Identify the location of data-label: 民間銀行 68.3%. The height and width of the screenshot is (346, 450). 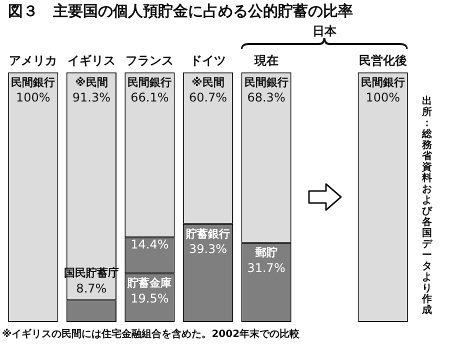
(266, 90).